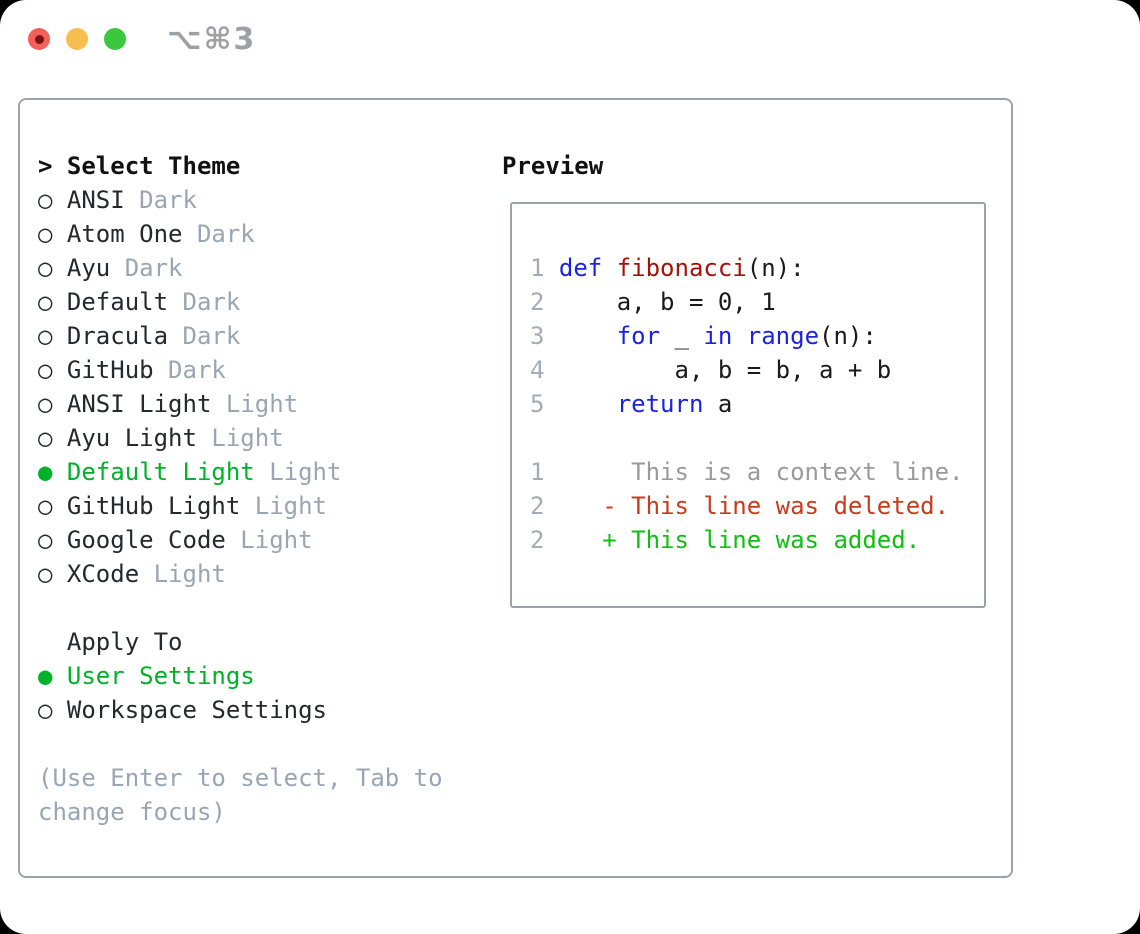 This screenshot has height=934, width=1140. I want to click on code-line: 1 This is a context line., so click(747, 472).